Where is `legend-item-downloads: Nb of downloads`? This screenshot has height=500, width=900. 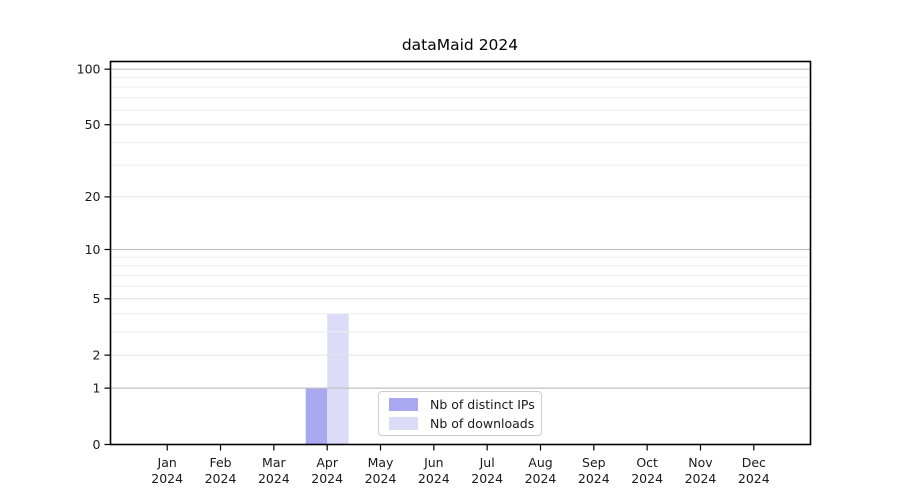
legend-item-downloads: Nb of downloads is located at coordinates (460, 423).